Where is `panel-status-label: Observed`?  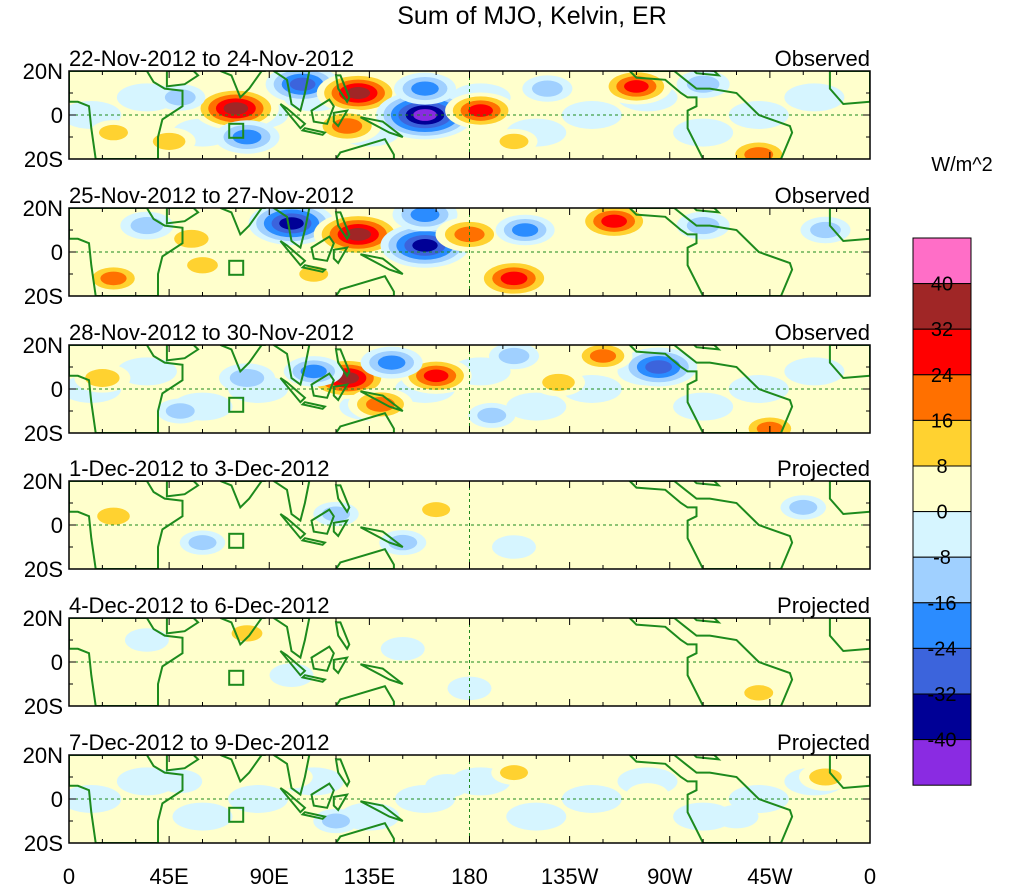 panel-status-label: Observed is located at coordinates (822, 195).